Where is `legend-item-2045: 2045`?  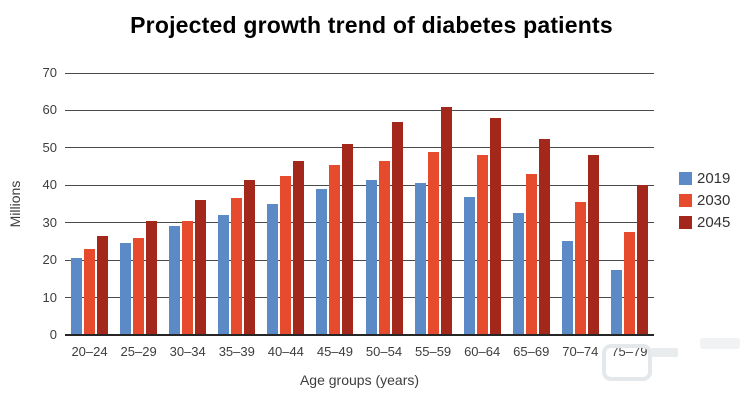
legend-item-2045: 2045 is located at coordinates (704, 222).